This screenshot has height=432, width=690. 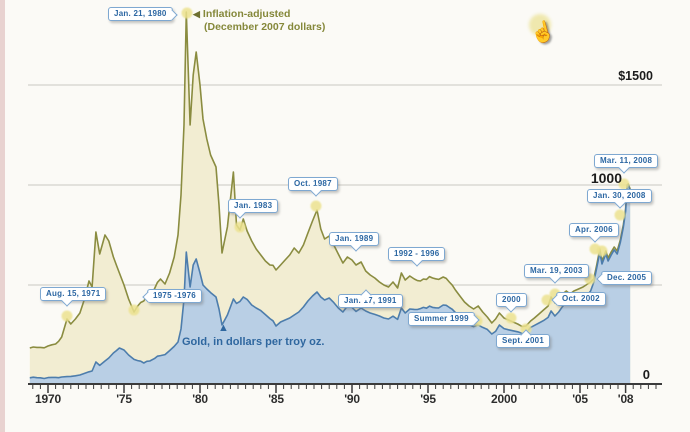 I want to click on callout-jan-1989: Jan. 1989, so click(x=354, y=242).